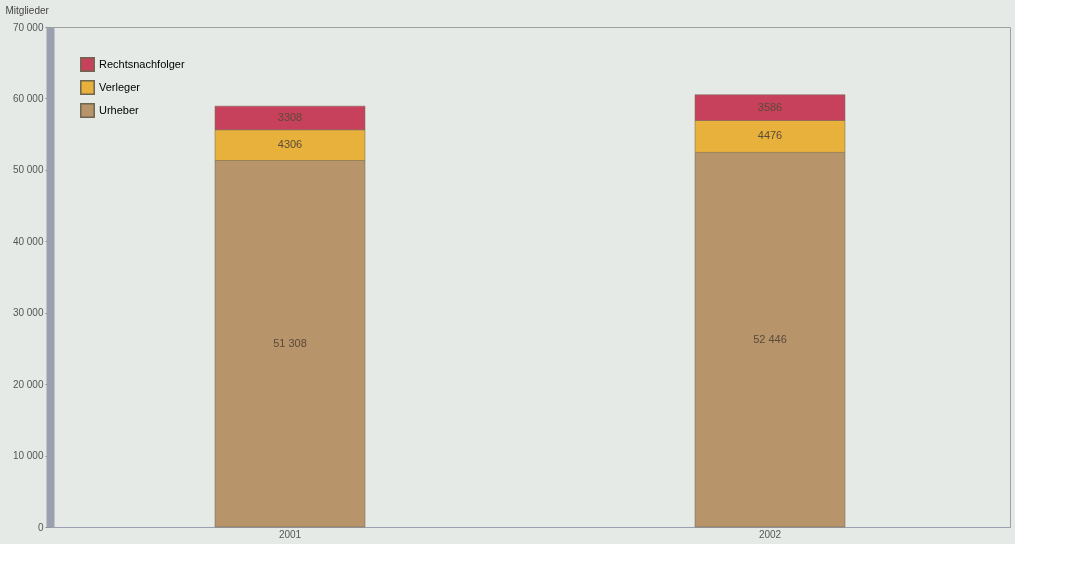 The width and height of the screenshot is (1092, 581). What do you see at coordinates (28, 170) in the screenshot?
I see `y-tick-label: 50 000` at bounding box center [28, 170].